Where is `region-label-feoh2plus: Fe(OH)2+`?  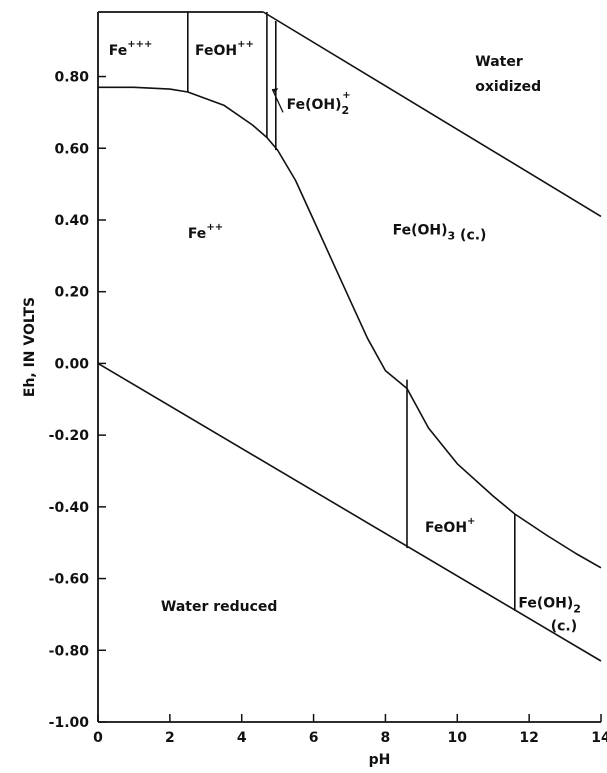
region-label-feoh2plus: Fe(OH)2+ is located at coordinates (319, 103).